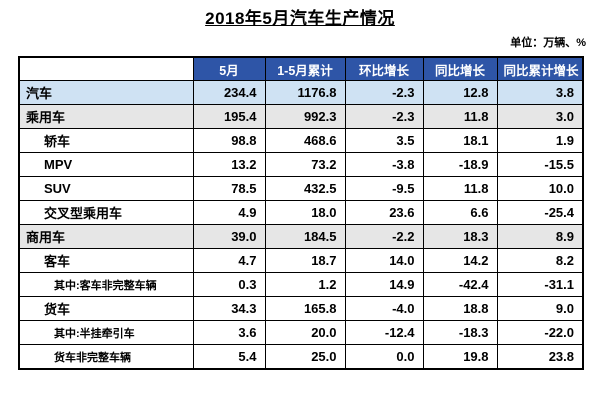  Describe the element at coordinates (460, 308) in the screenshot. I see `cell-yoy: 18.8` at that location.